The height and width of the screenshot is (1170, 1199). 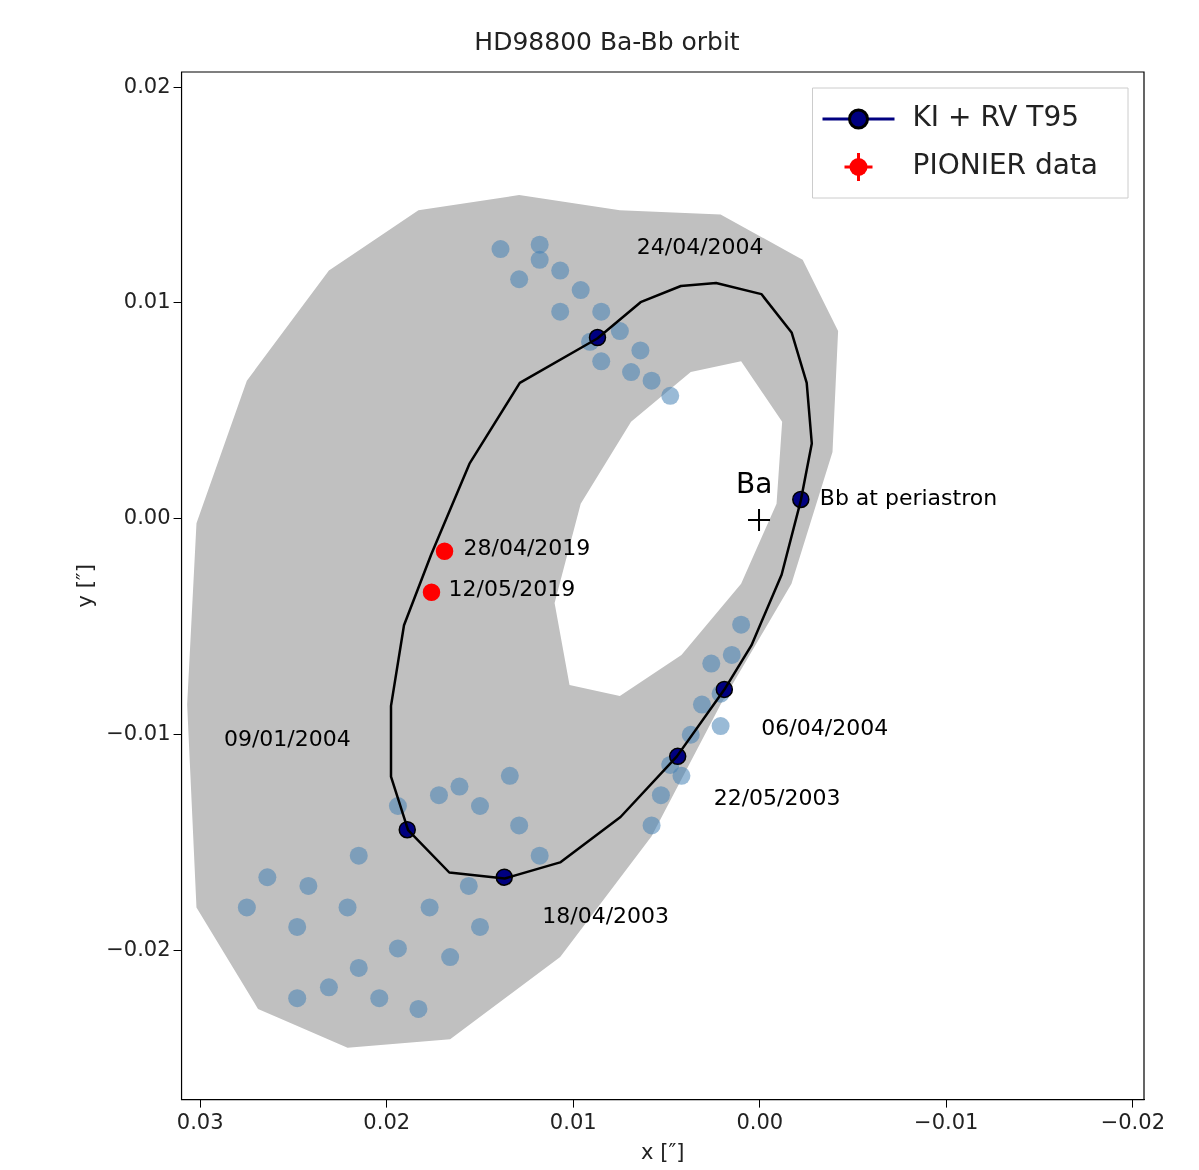 What do you see at coordinates (85, 586) in the screenshot?
I see `y-axis-title: y [″]` at bounding box center [85, 586].